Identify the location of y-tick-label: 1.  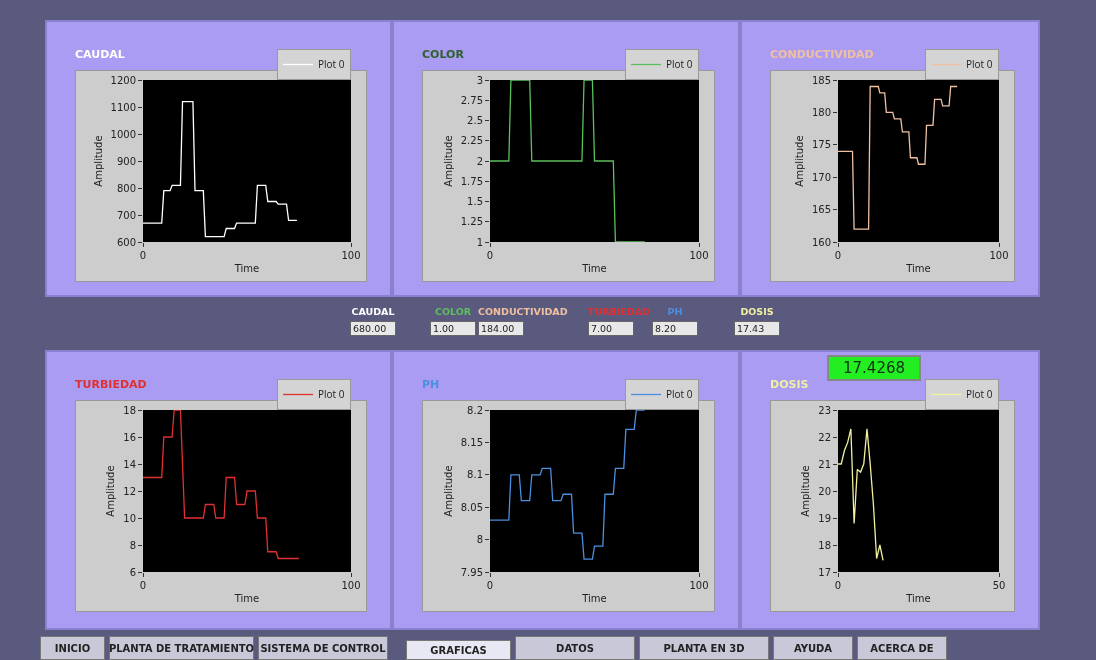
(479, 242).